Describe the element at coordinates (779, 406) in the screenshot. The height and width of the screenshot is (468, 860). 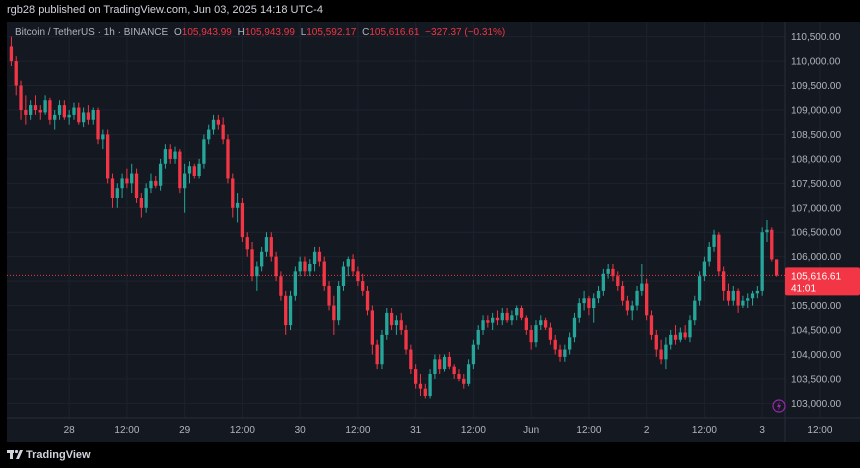
I see `lightning-icon` at that location.